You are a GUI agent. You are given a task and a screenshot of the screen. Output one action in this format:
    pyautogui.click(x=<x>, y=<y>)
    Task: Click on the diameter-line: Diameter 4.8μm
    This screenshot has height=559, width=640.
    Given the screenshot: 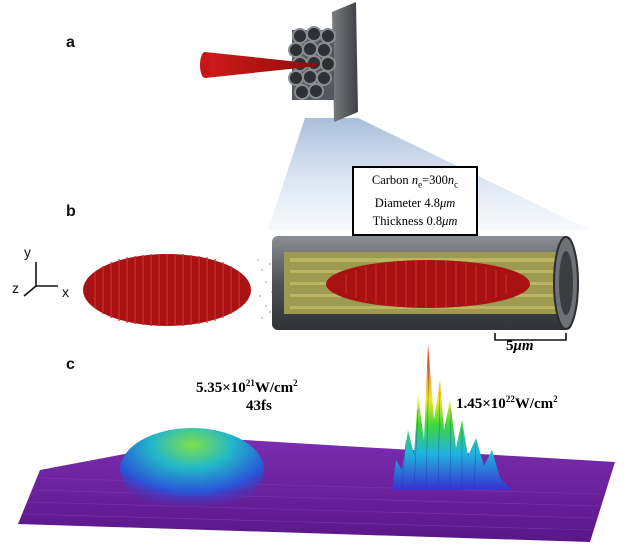 What is the action you would take?
    pyautogui.click(x=415, y=202)
    